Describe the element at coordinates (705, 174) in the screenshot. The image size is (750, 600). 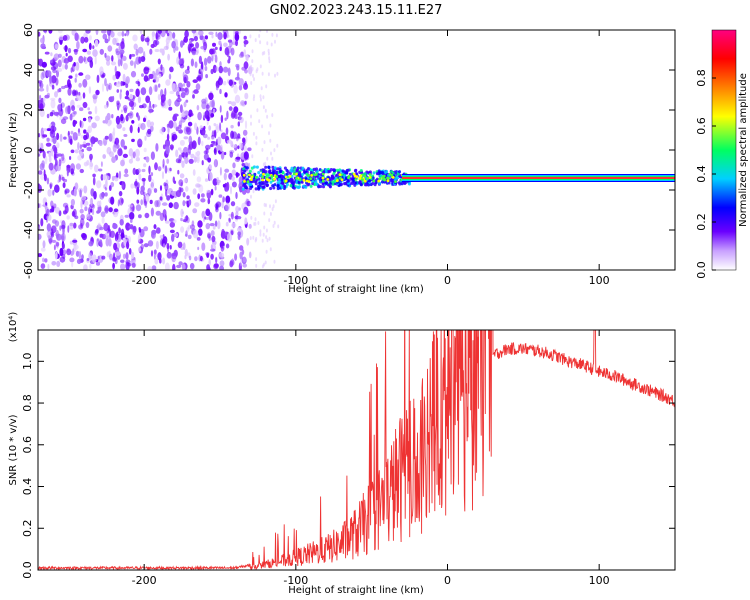
I see `colorbar-ticks: 0.0 0.2 0.4 0.6 0.8` at that location.